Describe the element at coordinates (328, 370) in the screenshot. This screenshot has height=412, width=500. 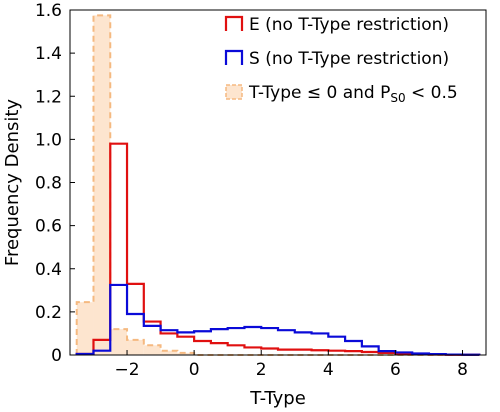
I see `x-tick-label: 4` at that location.